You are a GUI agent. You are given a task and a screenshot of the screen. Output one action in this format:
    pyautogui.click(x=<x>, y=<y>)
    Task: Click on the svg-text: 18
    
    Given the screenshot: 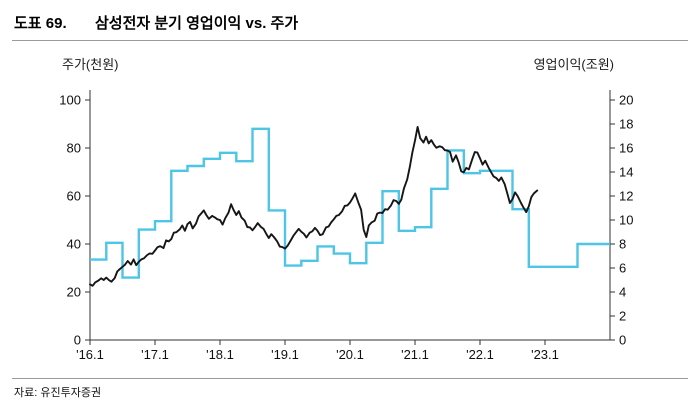 What is the action you would take?
    pyautogui.click(x=626, y=124)
    